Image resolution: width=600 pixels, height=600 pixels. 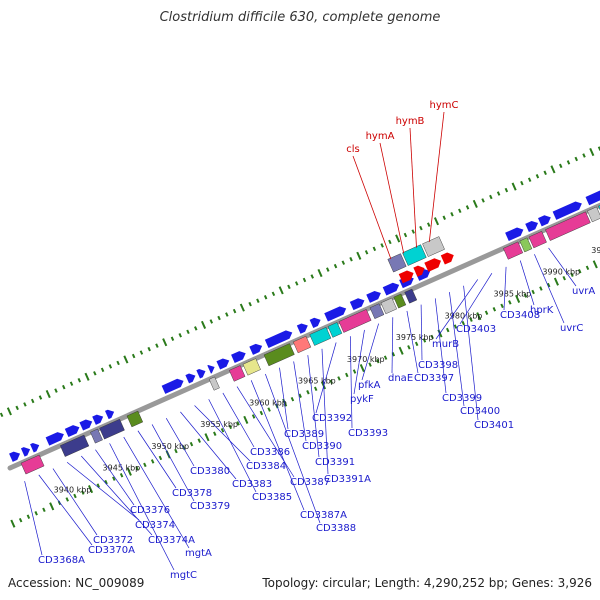 I want to click on kbp-tick-label: 3955 kbp, so click(x=219, y=424).